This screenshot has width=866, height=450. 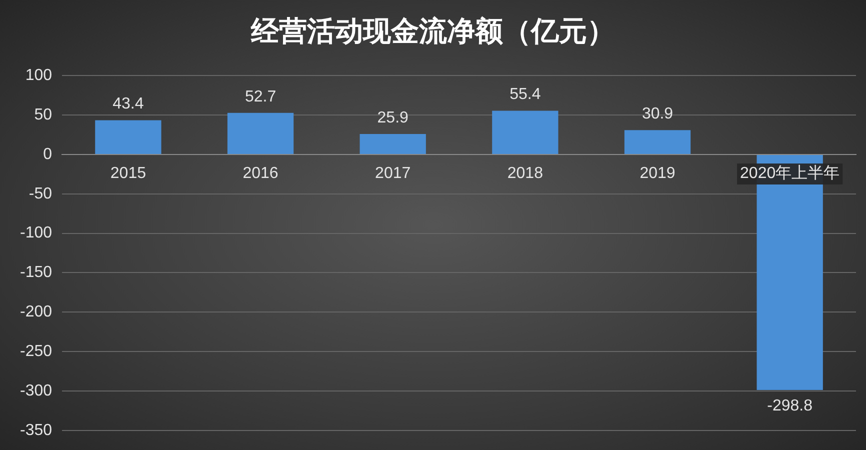 What do you see at coordinates (36, 273) in the screenshot?
I see `y-tick-label: -150` at bounding box center [36, 273].